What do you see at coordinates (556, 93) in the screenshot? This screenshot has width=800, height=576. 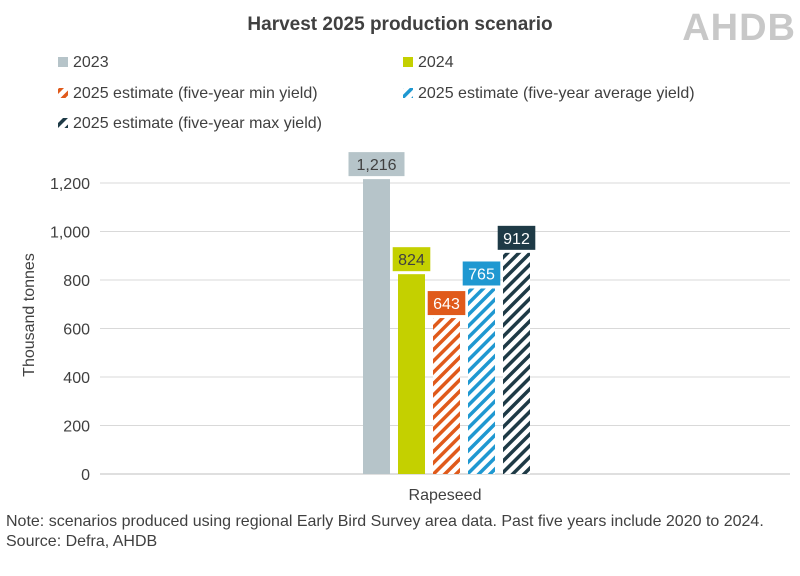 I see `legend-item: 2025 estimate (five-year average yield)` at bounding box center [556, 93].